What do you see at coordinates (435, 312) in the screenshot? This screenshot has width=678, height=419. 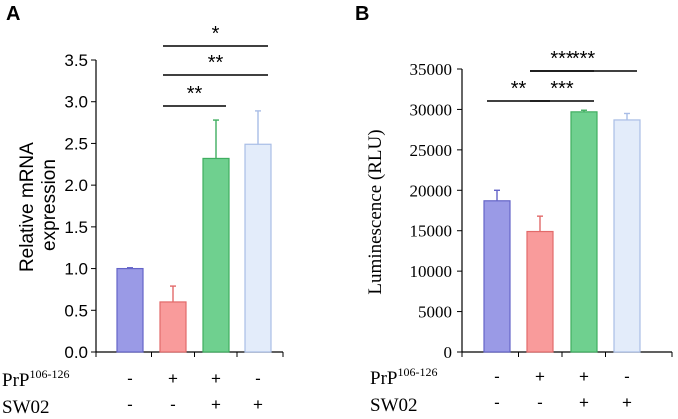 I see `panel-b-y-tick-label: 5000` at bounding box center [435, 312].